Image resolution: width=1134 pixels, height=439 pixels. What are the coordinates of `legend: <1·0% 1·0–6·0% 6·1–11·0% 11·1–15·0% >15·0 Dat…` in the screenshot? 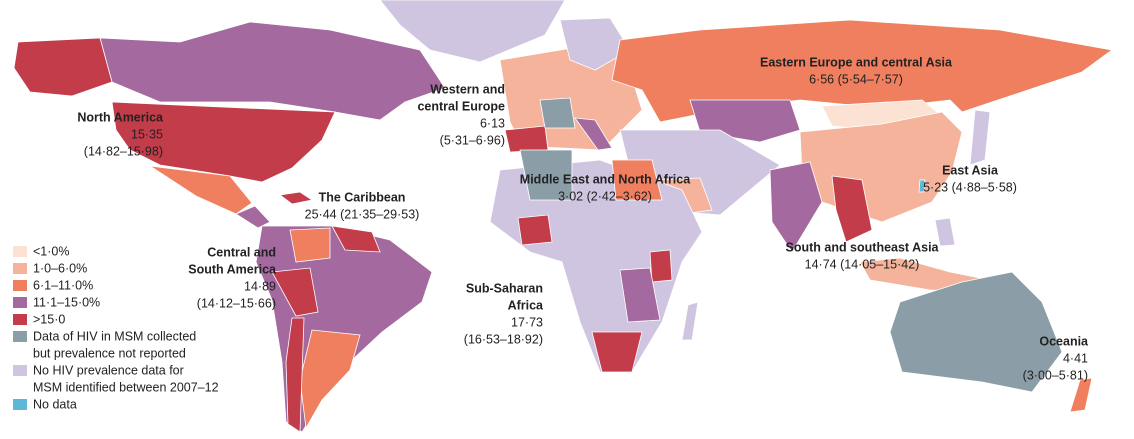 It's located at (116, 327).